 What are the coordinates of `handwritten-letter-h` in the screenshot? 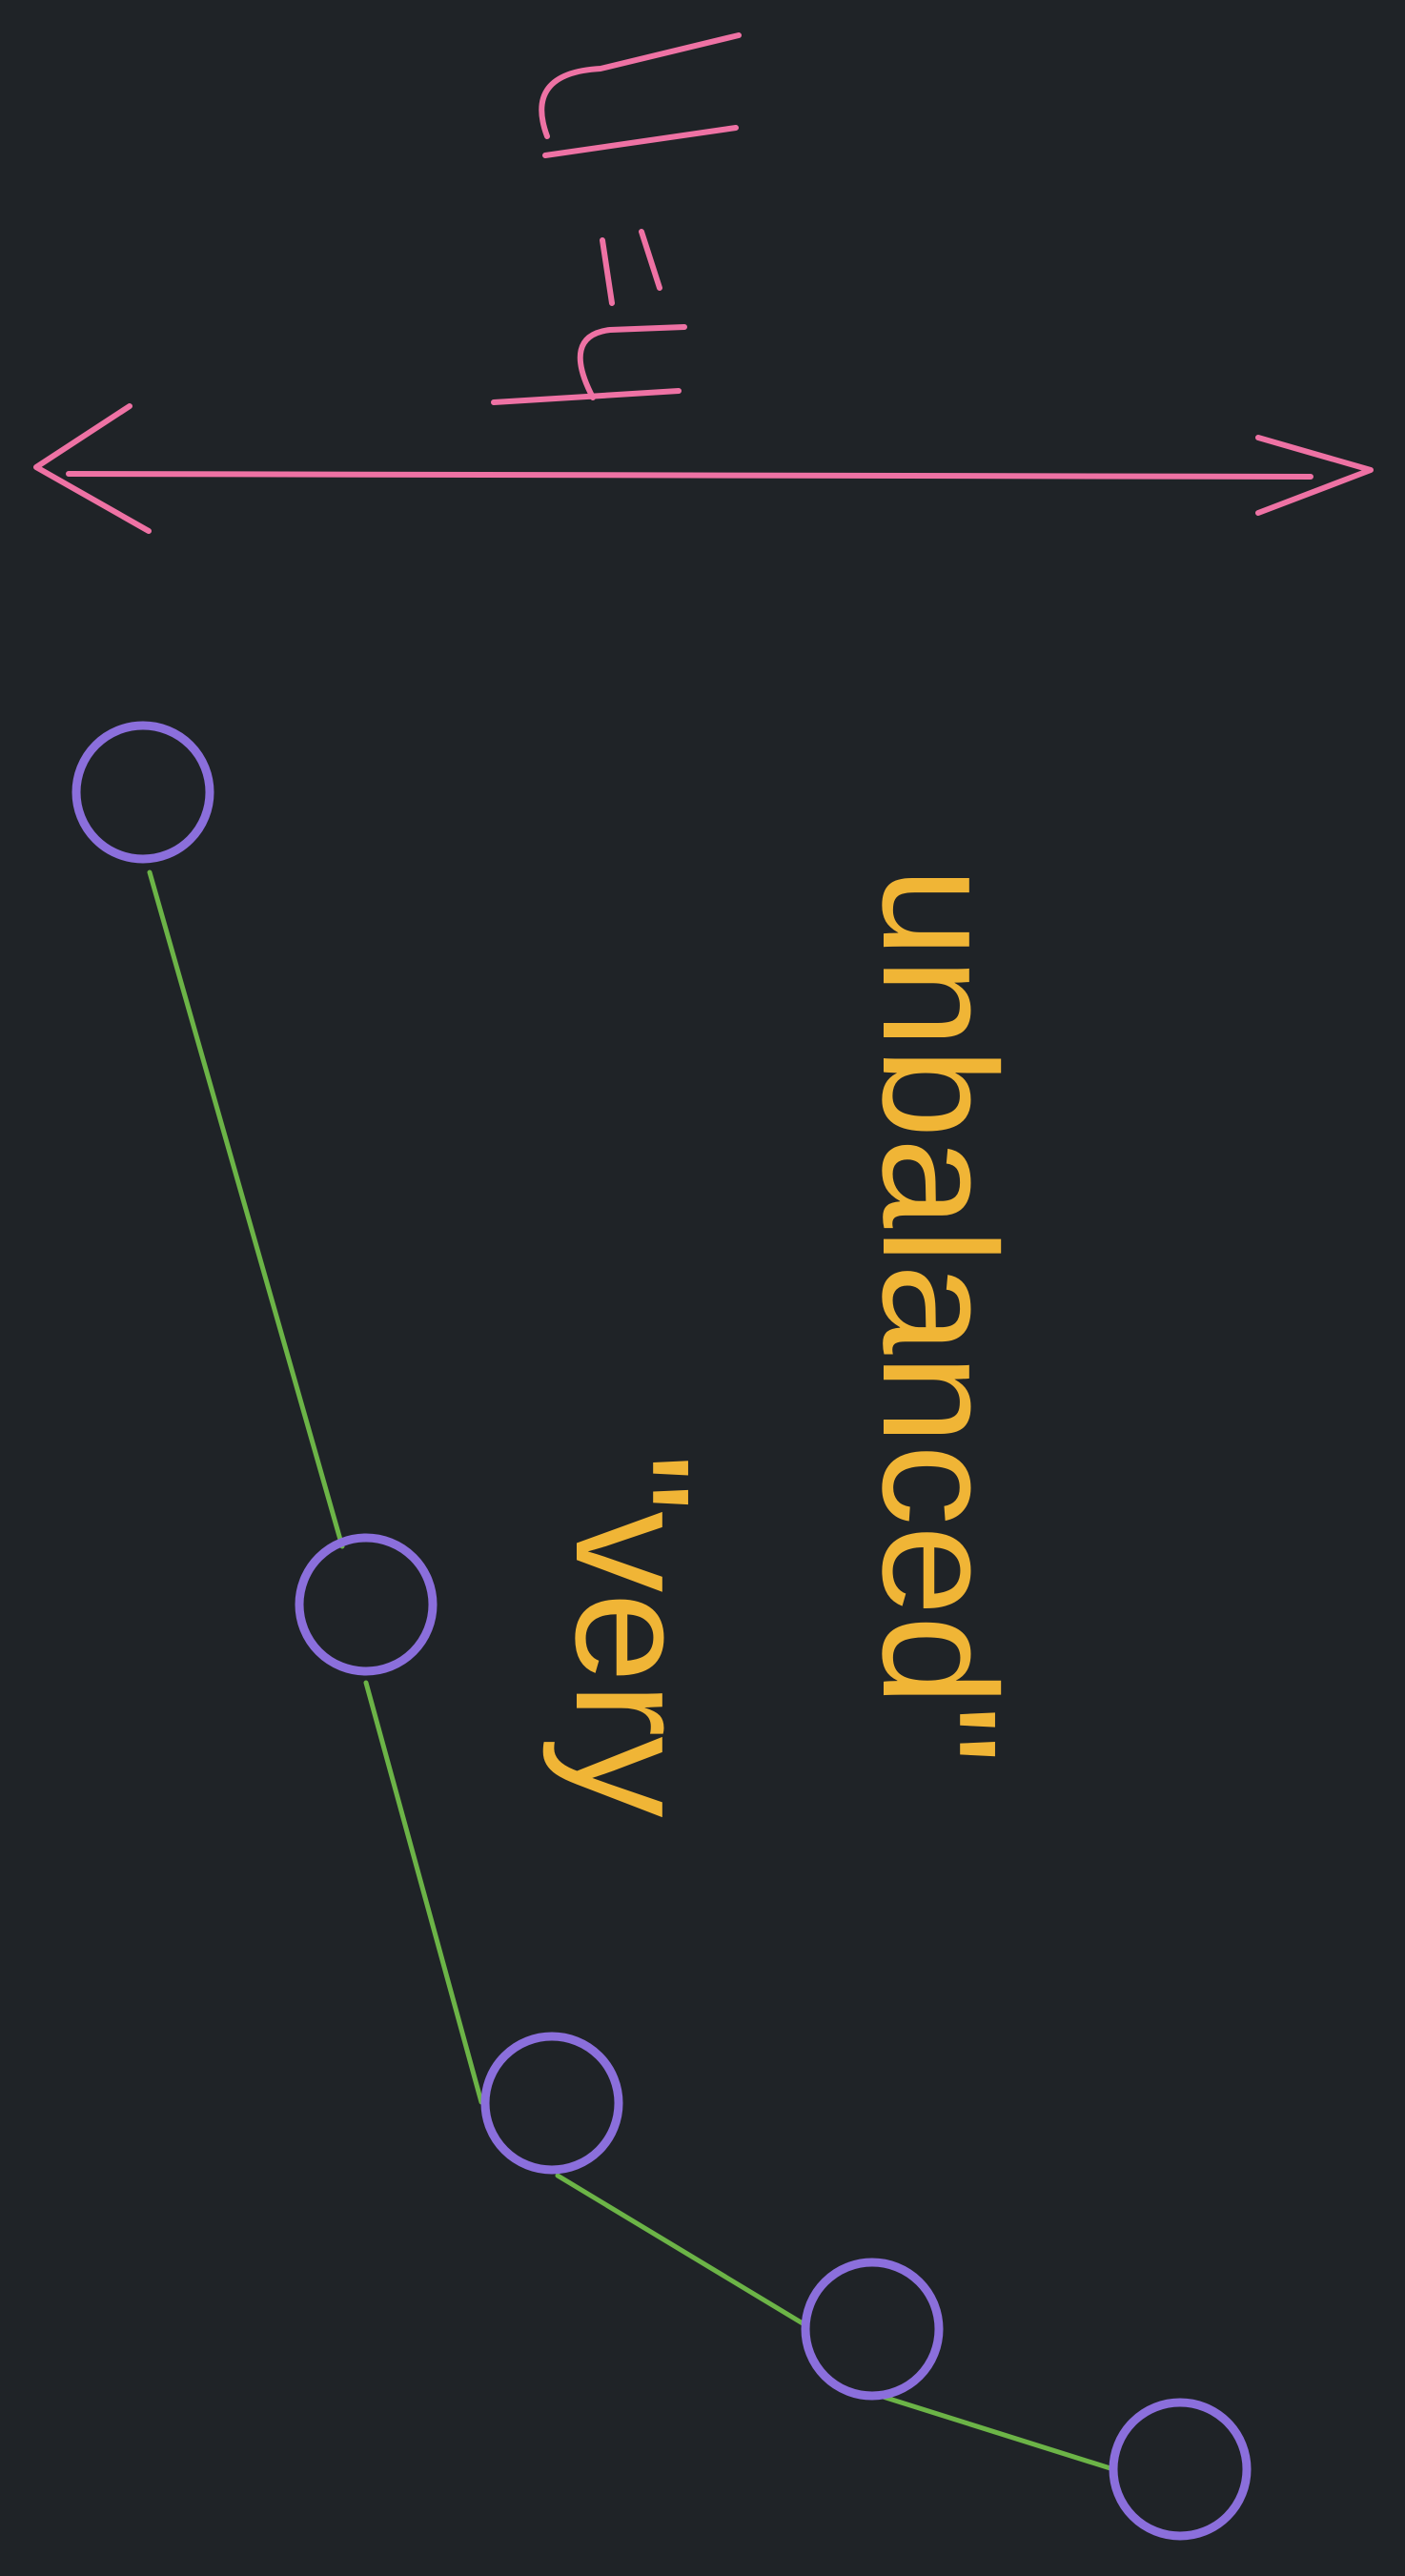 It's located at (589, 364).